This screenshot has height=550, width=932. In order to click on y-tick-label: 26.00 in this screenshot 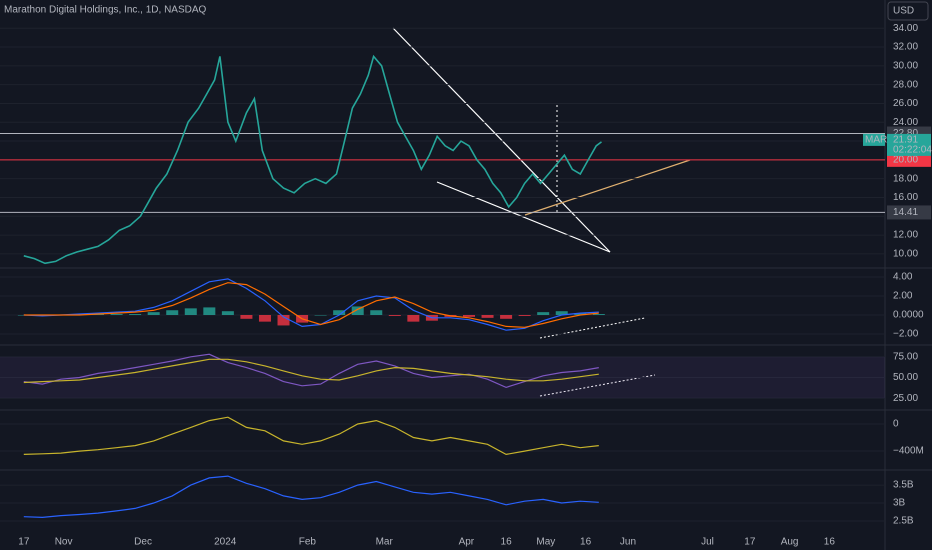, I will do `click(905, 103)`.